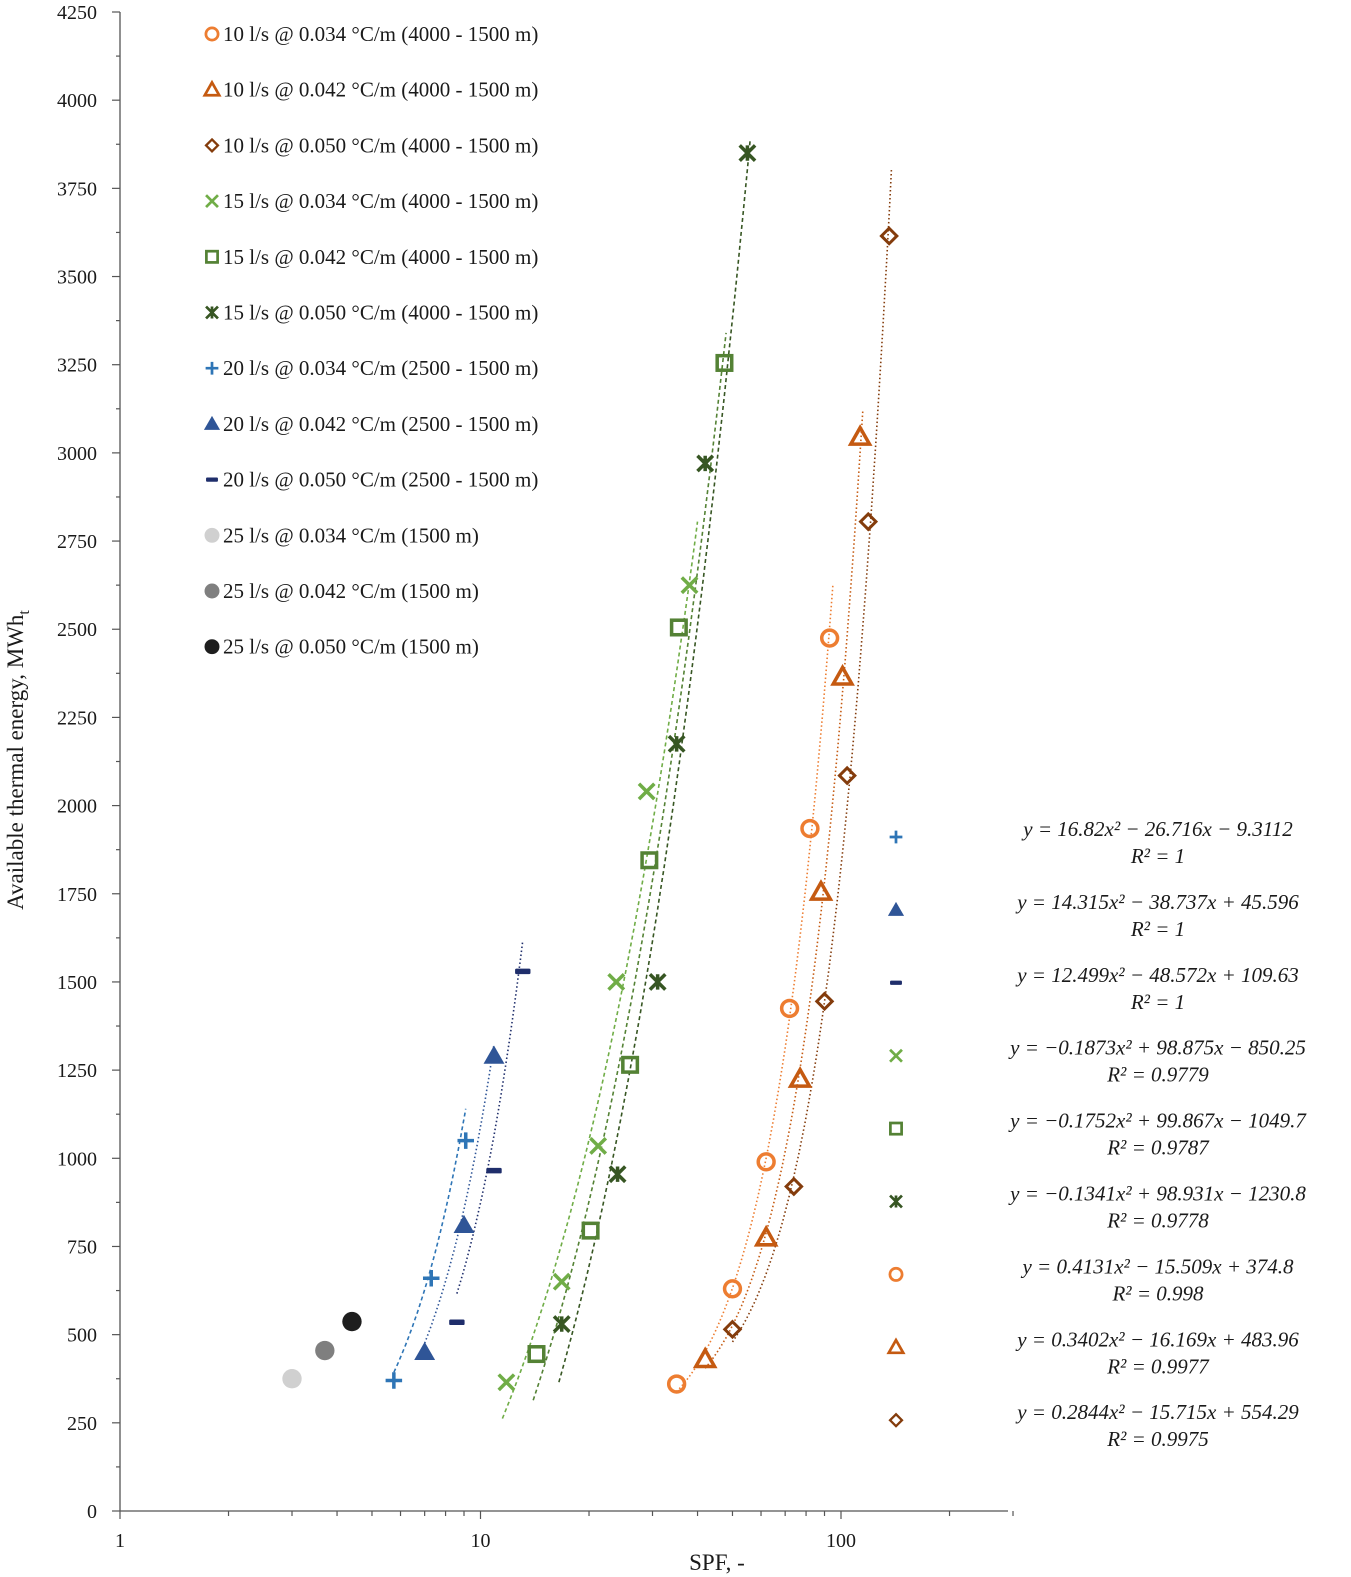 The image size is (1351, 1577). I want to click on y-tick-label: 500, so click(82, 1336).